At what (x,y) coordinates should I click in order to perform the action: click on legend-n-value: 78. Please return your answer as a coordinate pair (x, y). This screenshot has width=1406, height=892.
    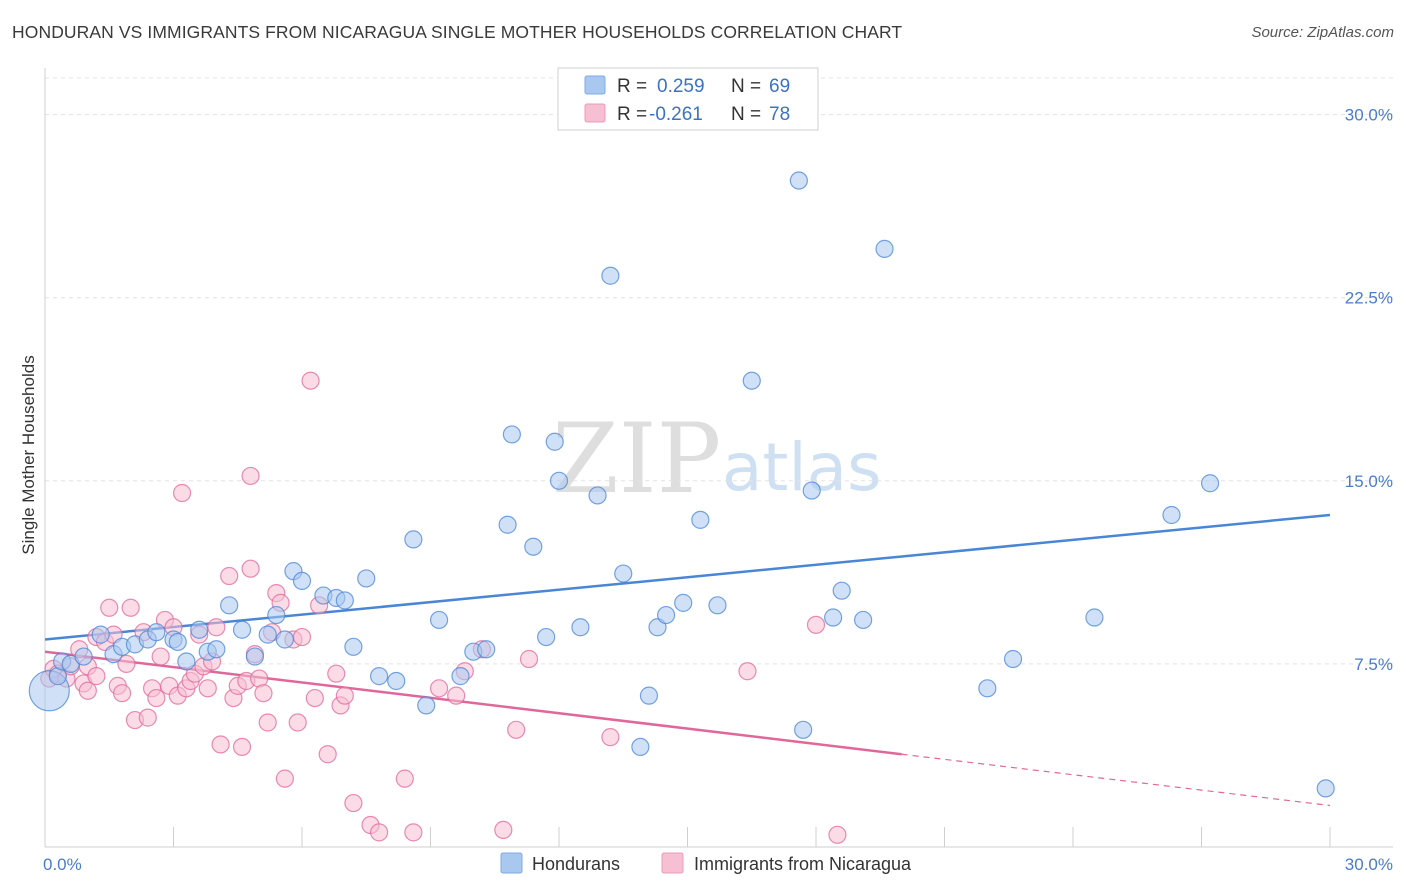
    Looking at the image, I should click on (779, 114).